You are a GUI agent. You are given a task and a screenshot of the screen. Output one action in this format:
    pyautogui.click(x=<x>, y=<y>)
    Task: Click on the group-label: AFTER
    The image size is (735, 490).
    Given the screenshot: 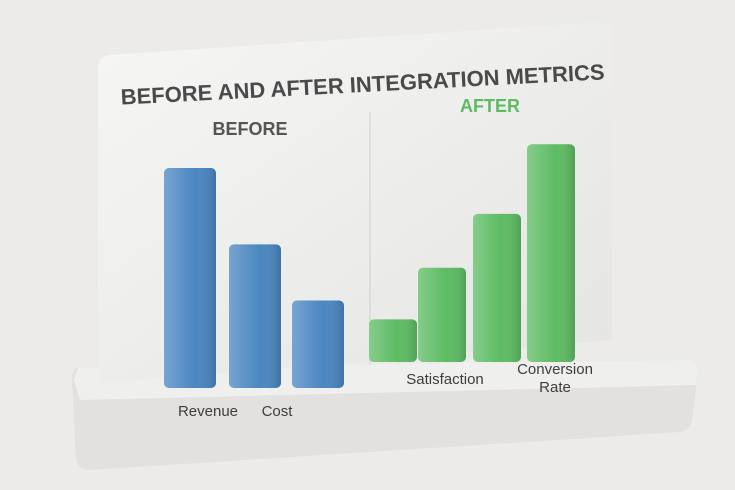 What is the action you would take?
    pyautogui.click(x=490, y=106)
    